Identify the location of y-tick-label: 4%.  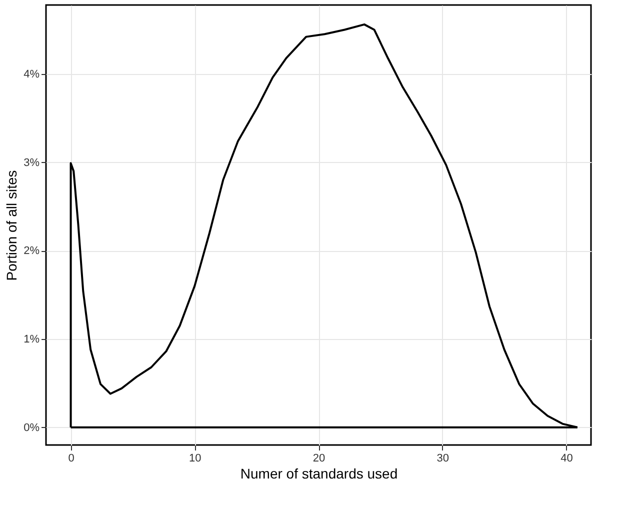
(32, 74).